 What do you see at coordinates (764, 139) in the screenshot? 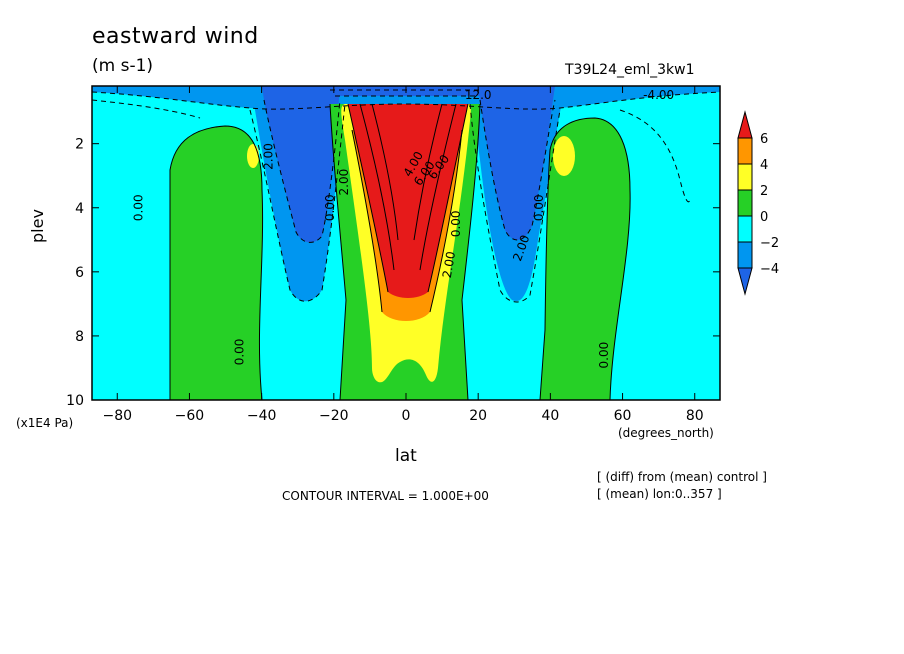
I see `colorbar-label-0: 6` at bounding box center [764, 139].